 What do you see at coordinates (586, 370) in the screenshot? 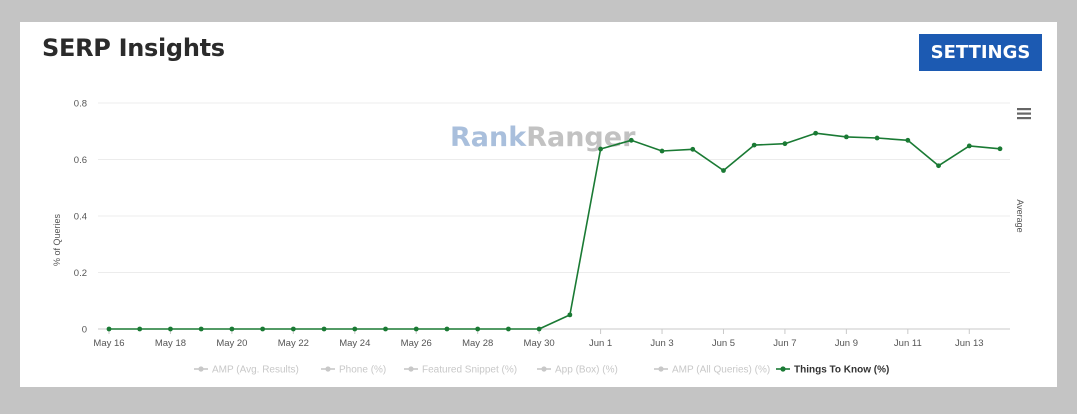
I see `legend-label: App (Box) (%)` at bounding box center [586, 370].